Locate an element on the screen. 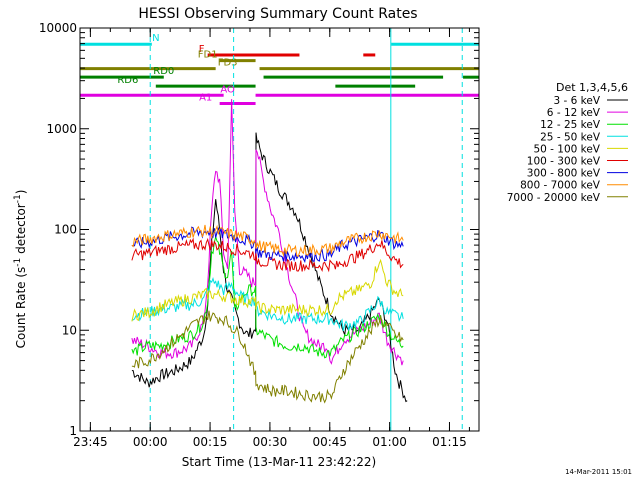 This screenshot has height=484, width=640. y-tick-label: 1000 is located at coordinates (61, 129).